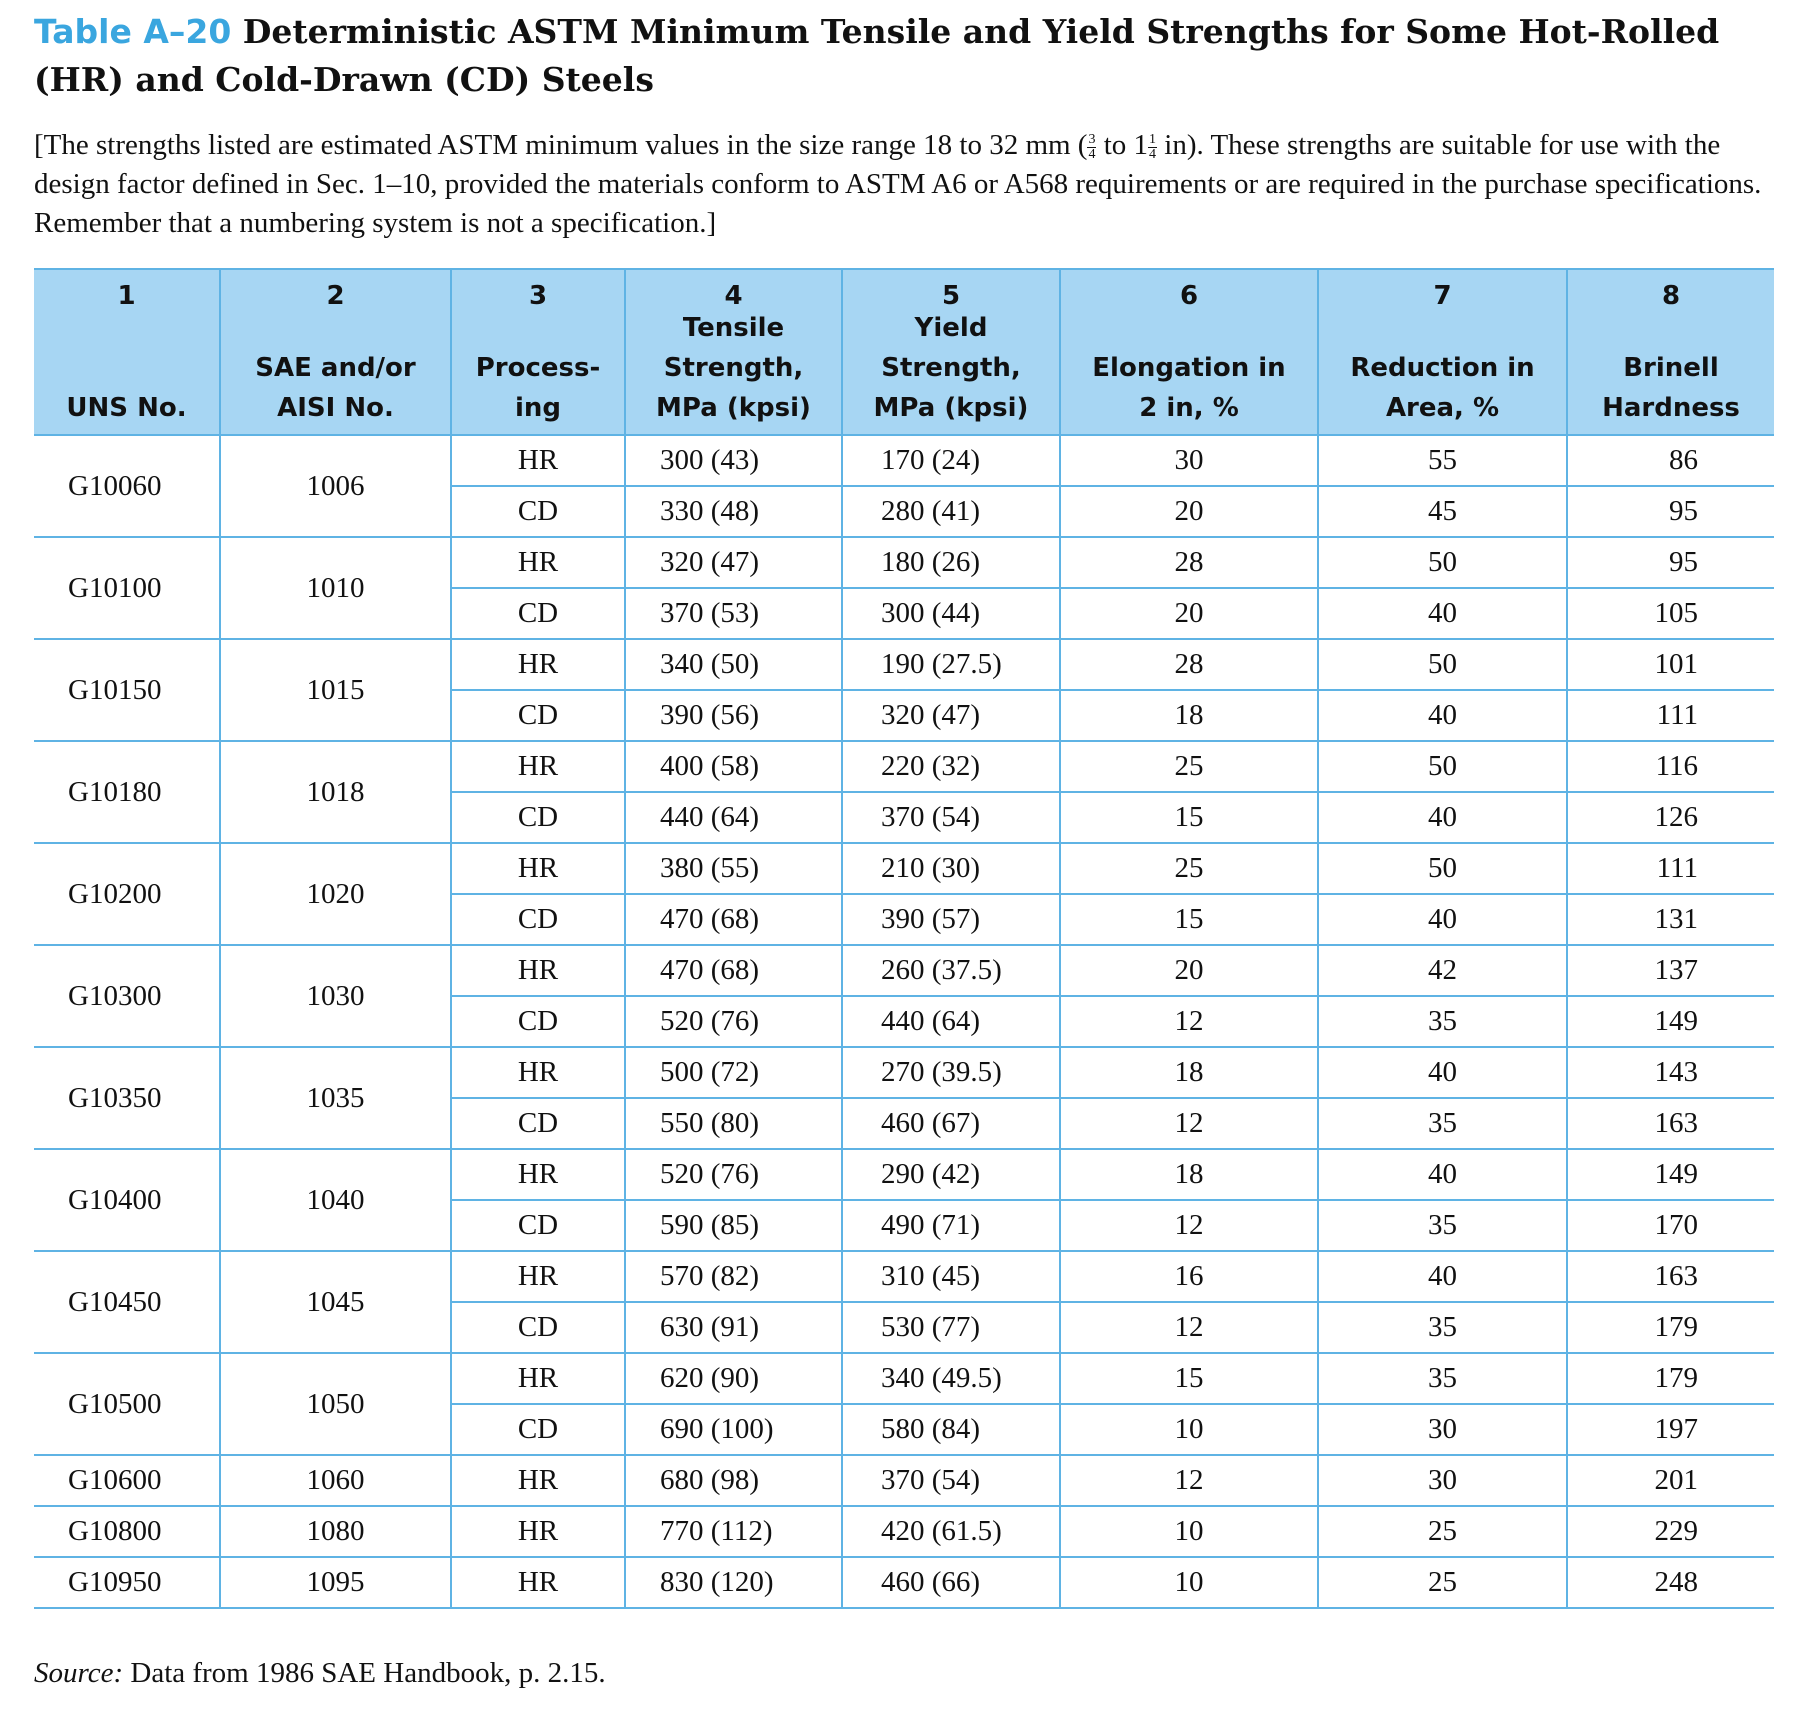 Image resolution: width=1806 pixels, height=1716 pixels. I want to click on column-number: 7, so click(1442, 296).